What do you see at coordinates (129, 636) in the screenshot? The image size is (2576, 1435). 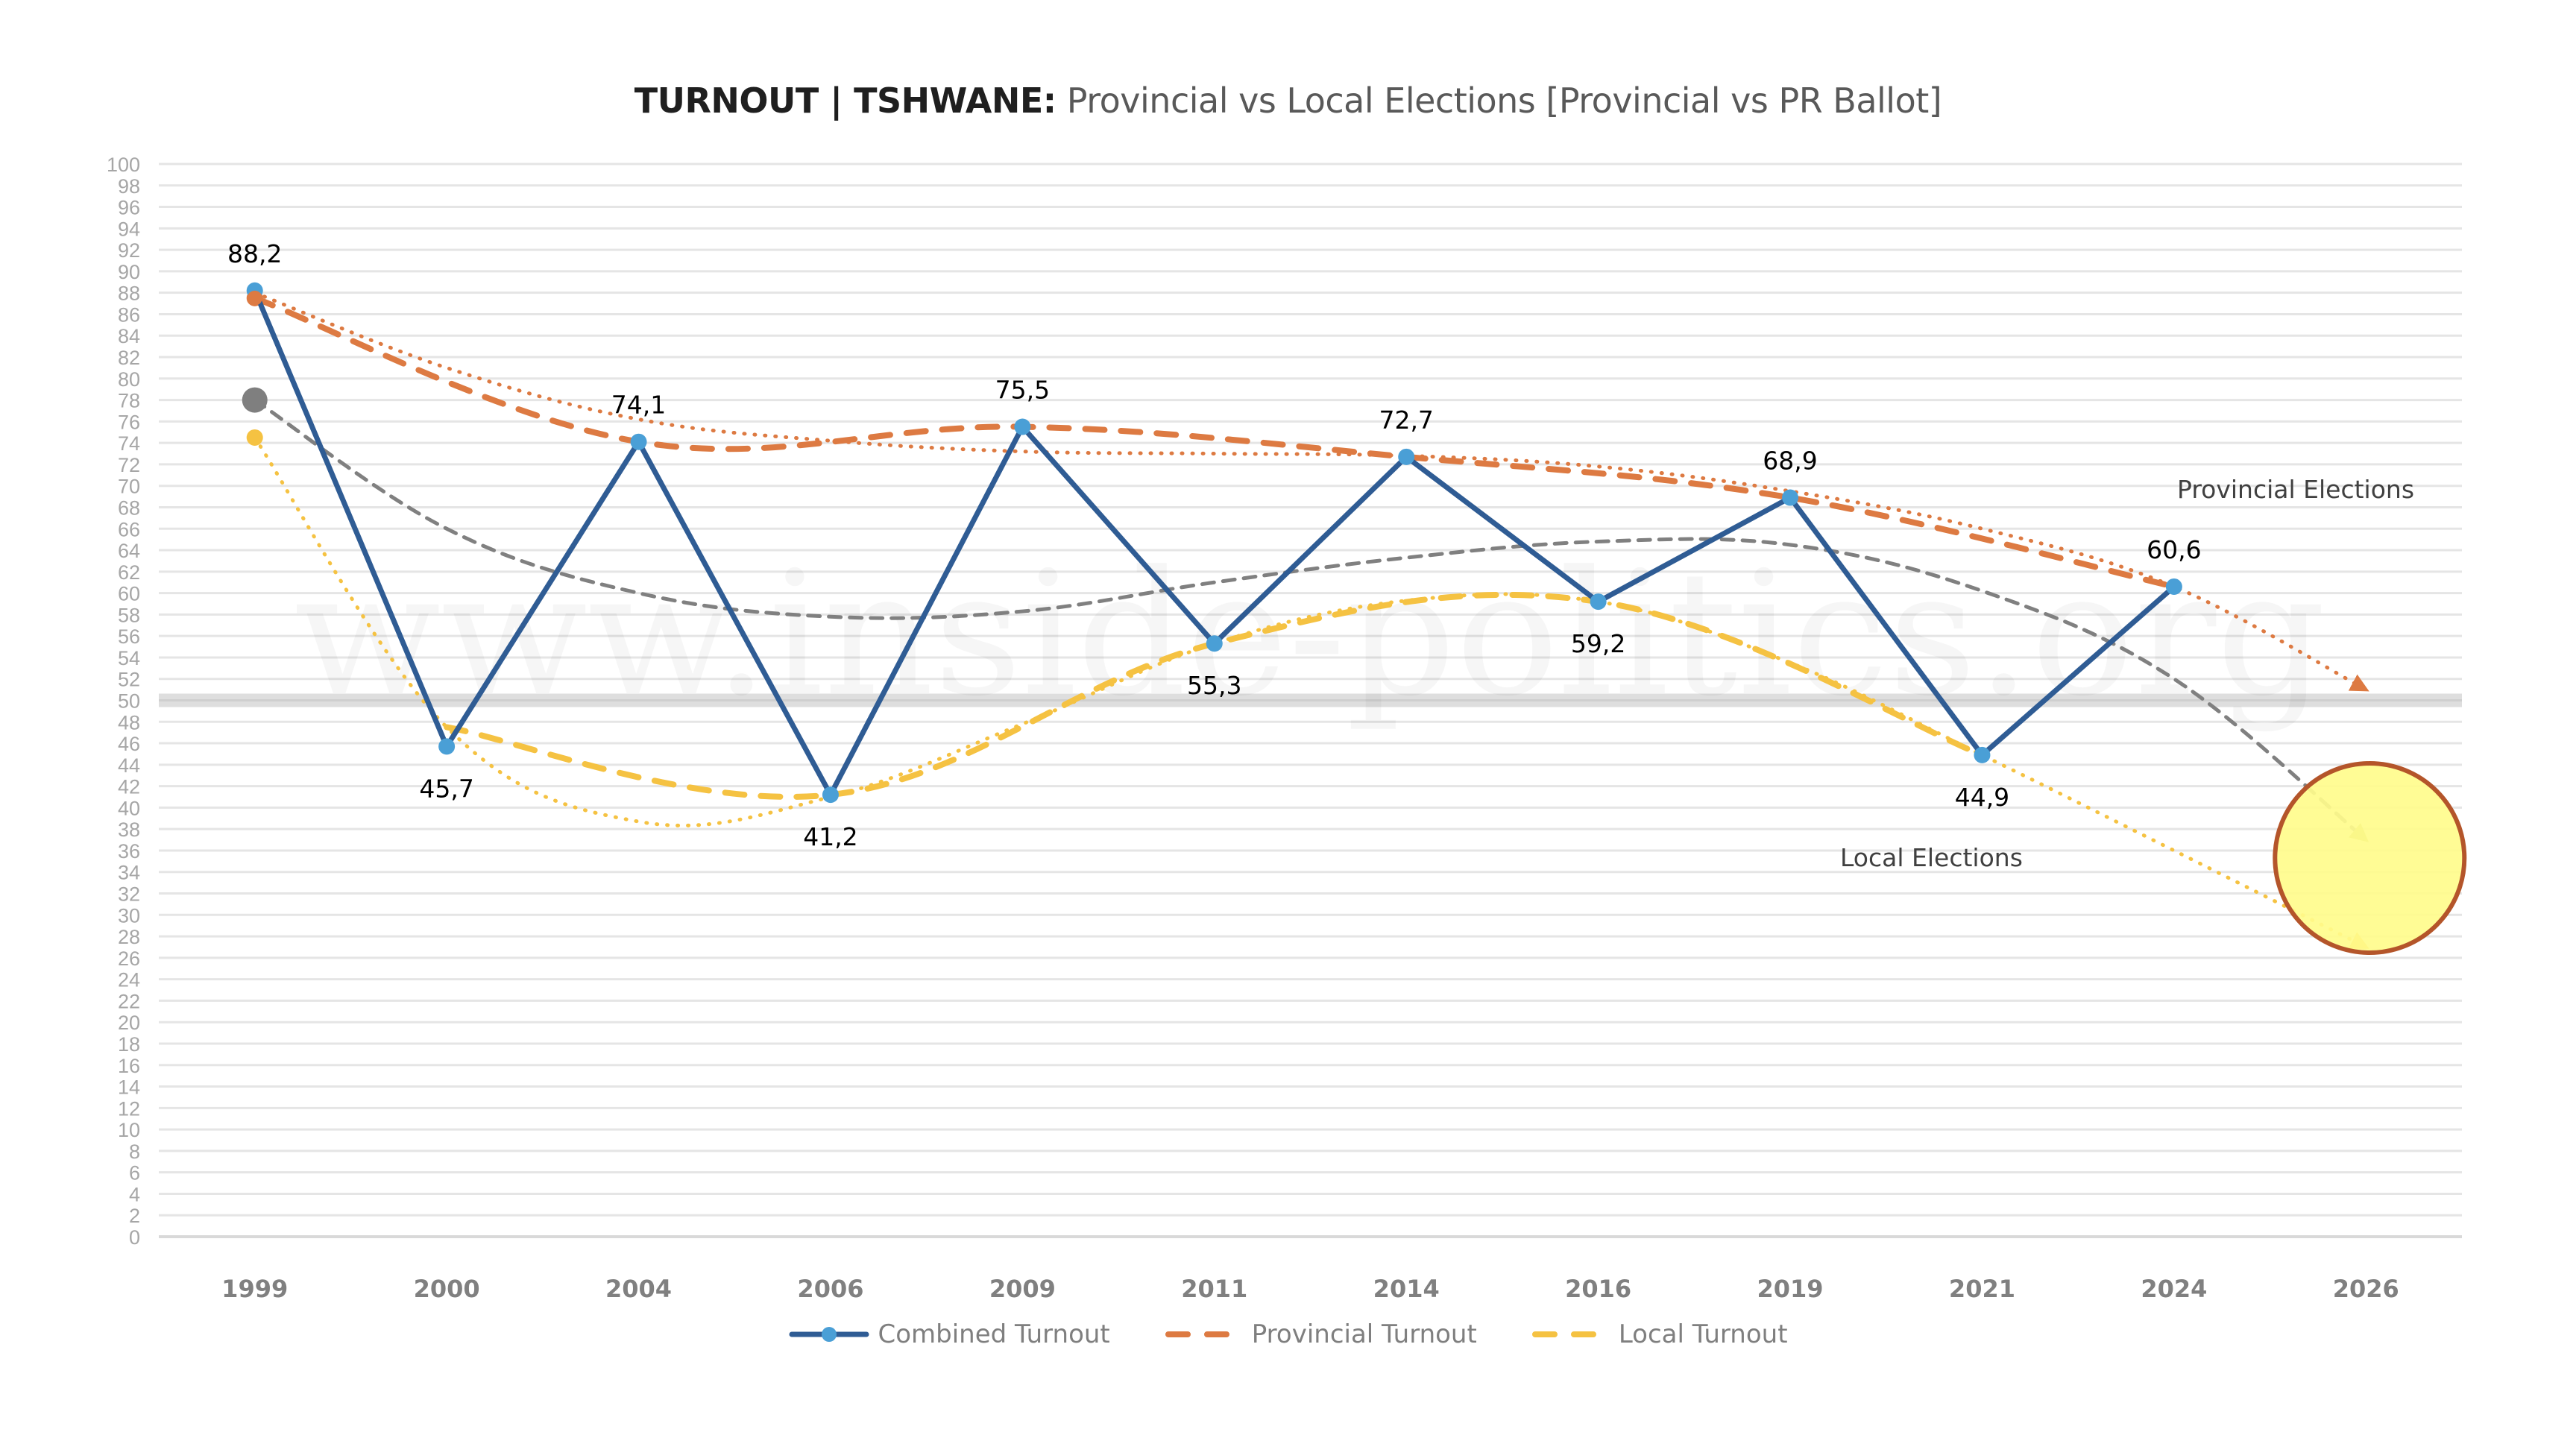 I see `y-tick-label: 56` at bounding box center [129, 636].